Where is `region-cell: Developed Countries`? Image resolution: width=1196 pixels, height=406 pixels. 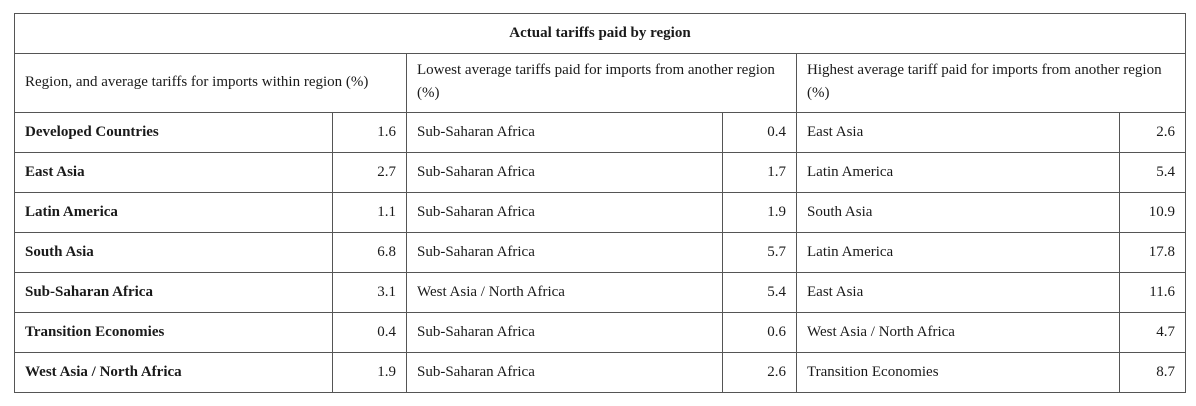 region-cell: Developed Countries is located at coordinates (173, 132).